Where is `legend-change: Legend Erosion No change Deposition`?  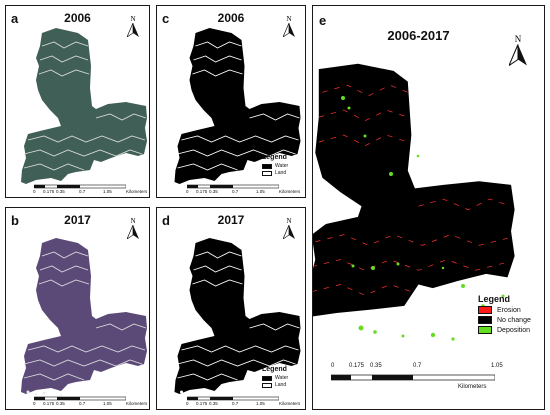
legend-change: Legend Erosion No change Deposition is located at coordinates (504, 314).